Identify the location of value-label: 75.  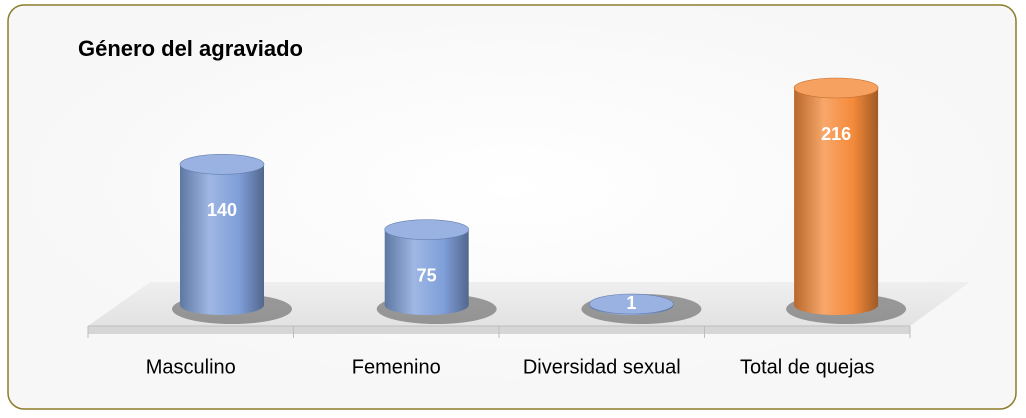
(427, 275).